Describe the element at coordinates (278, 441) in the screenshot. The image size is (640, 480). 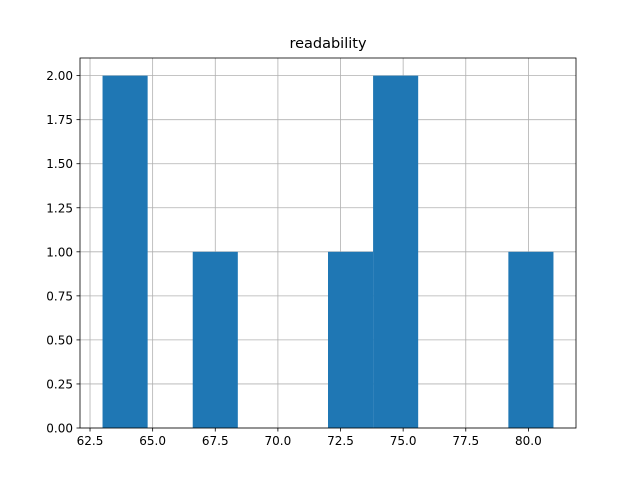
I see `x-tick-label: 70.0` at that location.